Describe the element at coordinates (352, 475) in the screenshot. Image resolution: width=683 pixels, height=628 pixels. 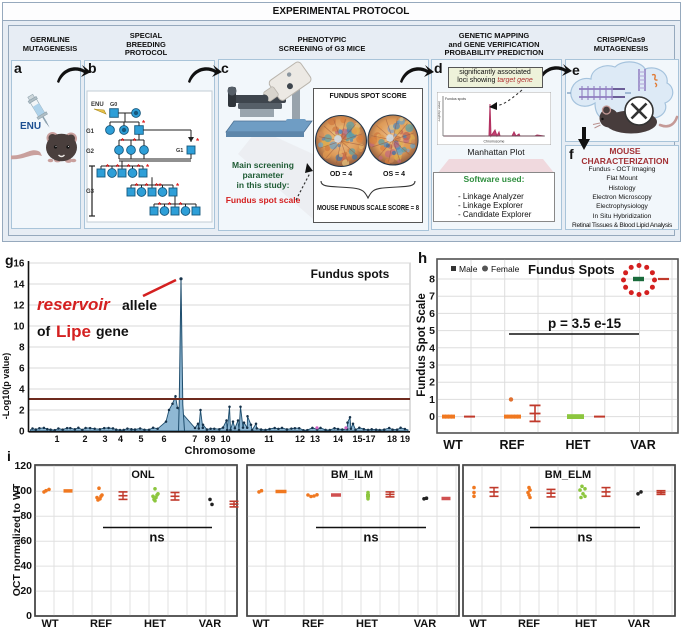
I see `svg-text: BM_ILM` at that location.